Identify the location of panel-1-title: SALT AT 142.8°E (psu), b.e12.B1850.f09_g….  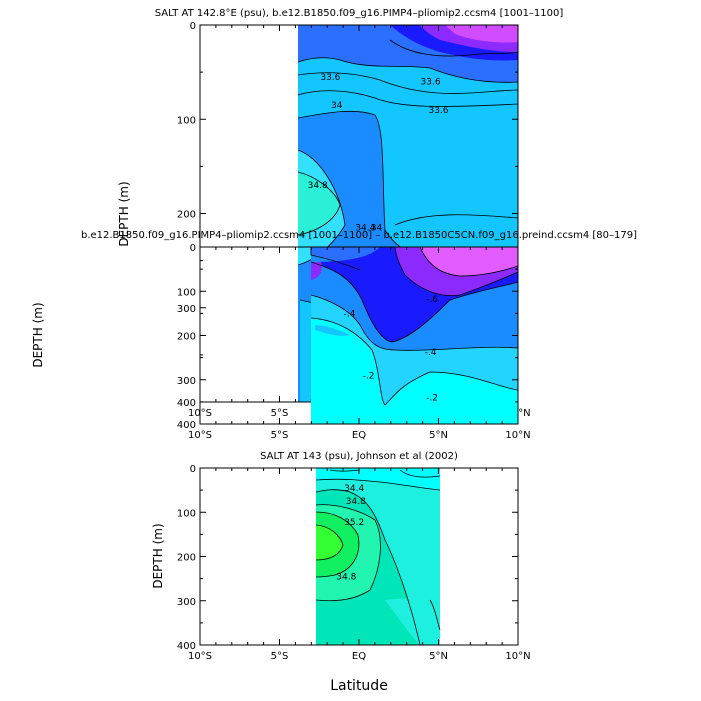
(359, 13).